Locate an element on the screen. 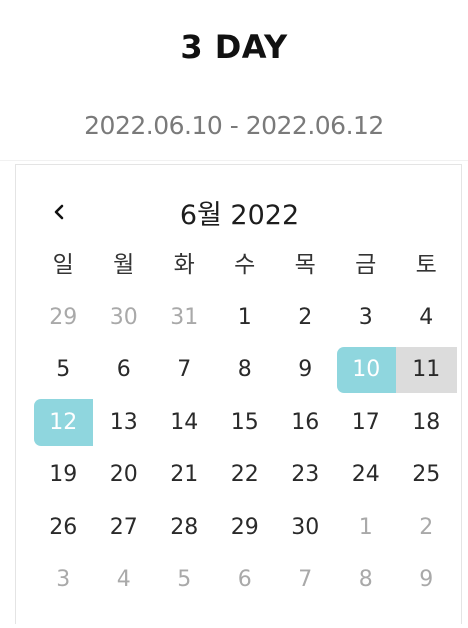  day-cell: 7 is located at coordinates (184, 370).